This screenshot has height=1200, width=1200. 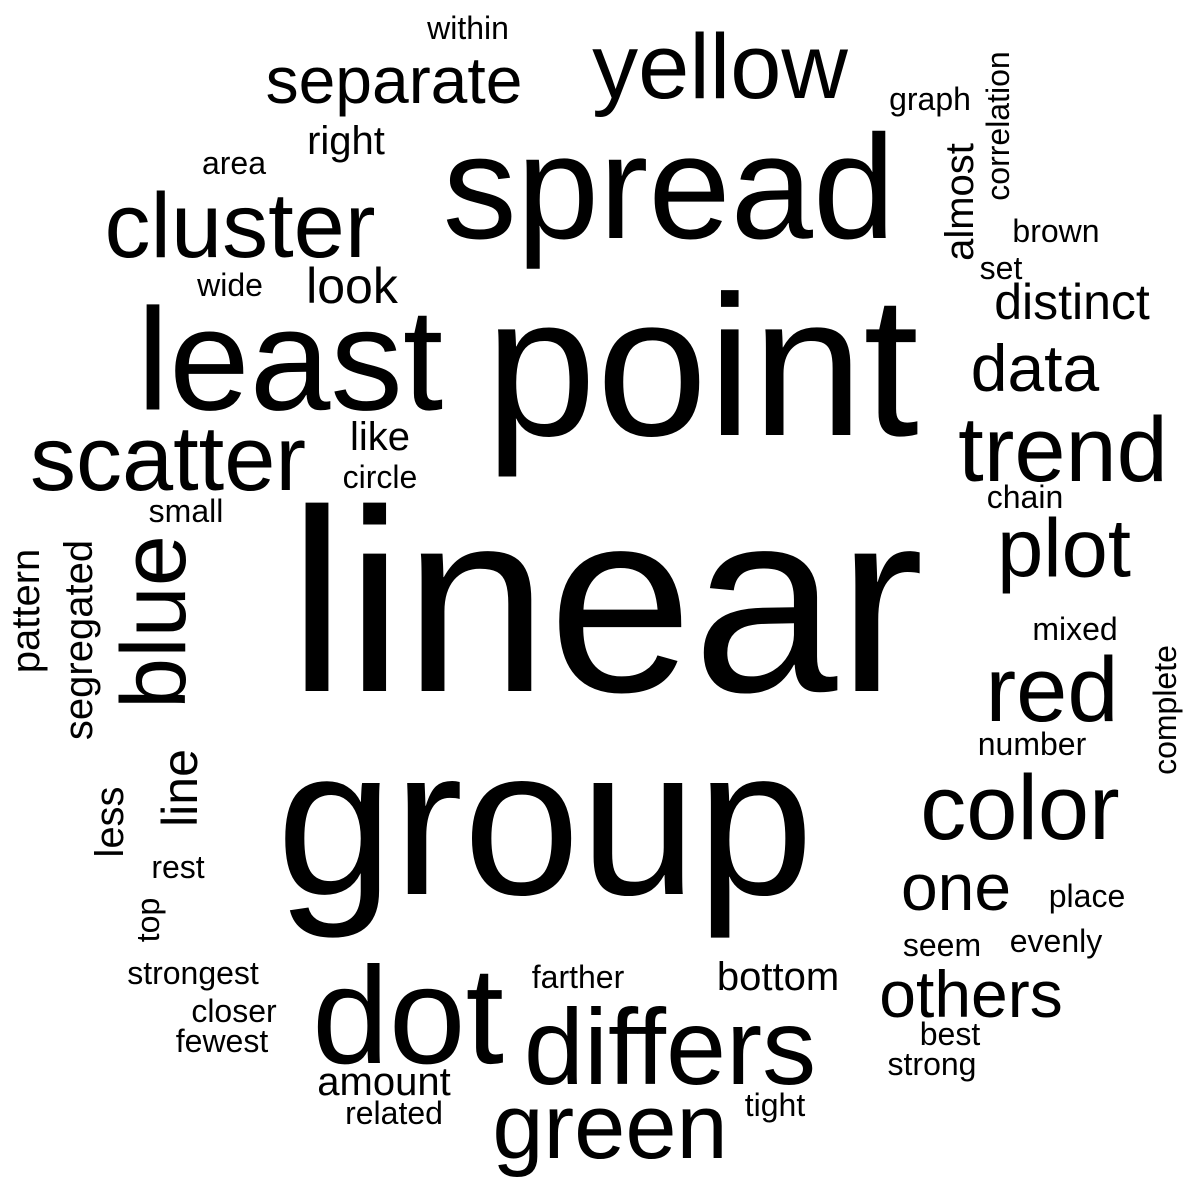 I want to click on word-evenly: evenly, so click(x=1056, y=941).